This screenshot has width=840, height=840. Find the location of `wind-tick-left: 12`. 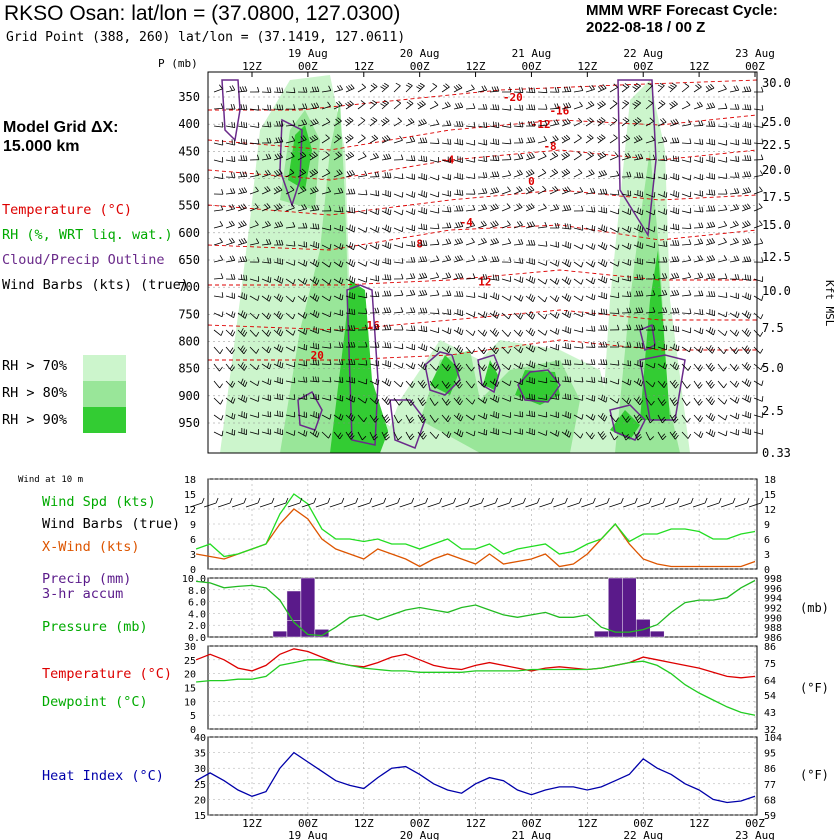

wind-tick-left: 12 is located at coordinates (190, 510).